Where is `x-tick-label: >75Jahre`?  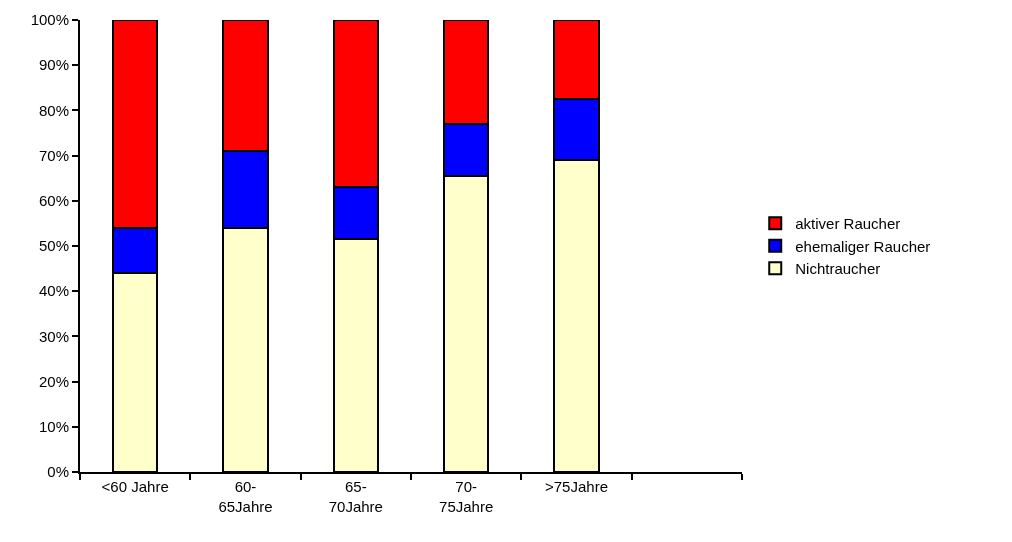 x-tick-label: >75Jahre is located at coordinates (576, 486).